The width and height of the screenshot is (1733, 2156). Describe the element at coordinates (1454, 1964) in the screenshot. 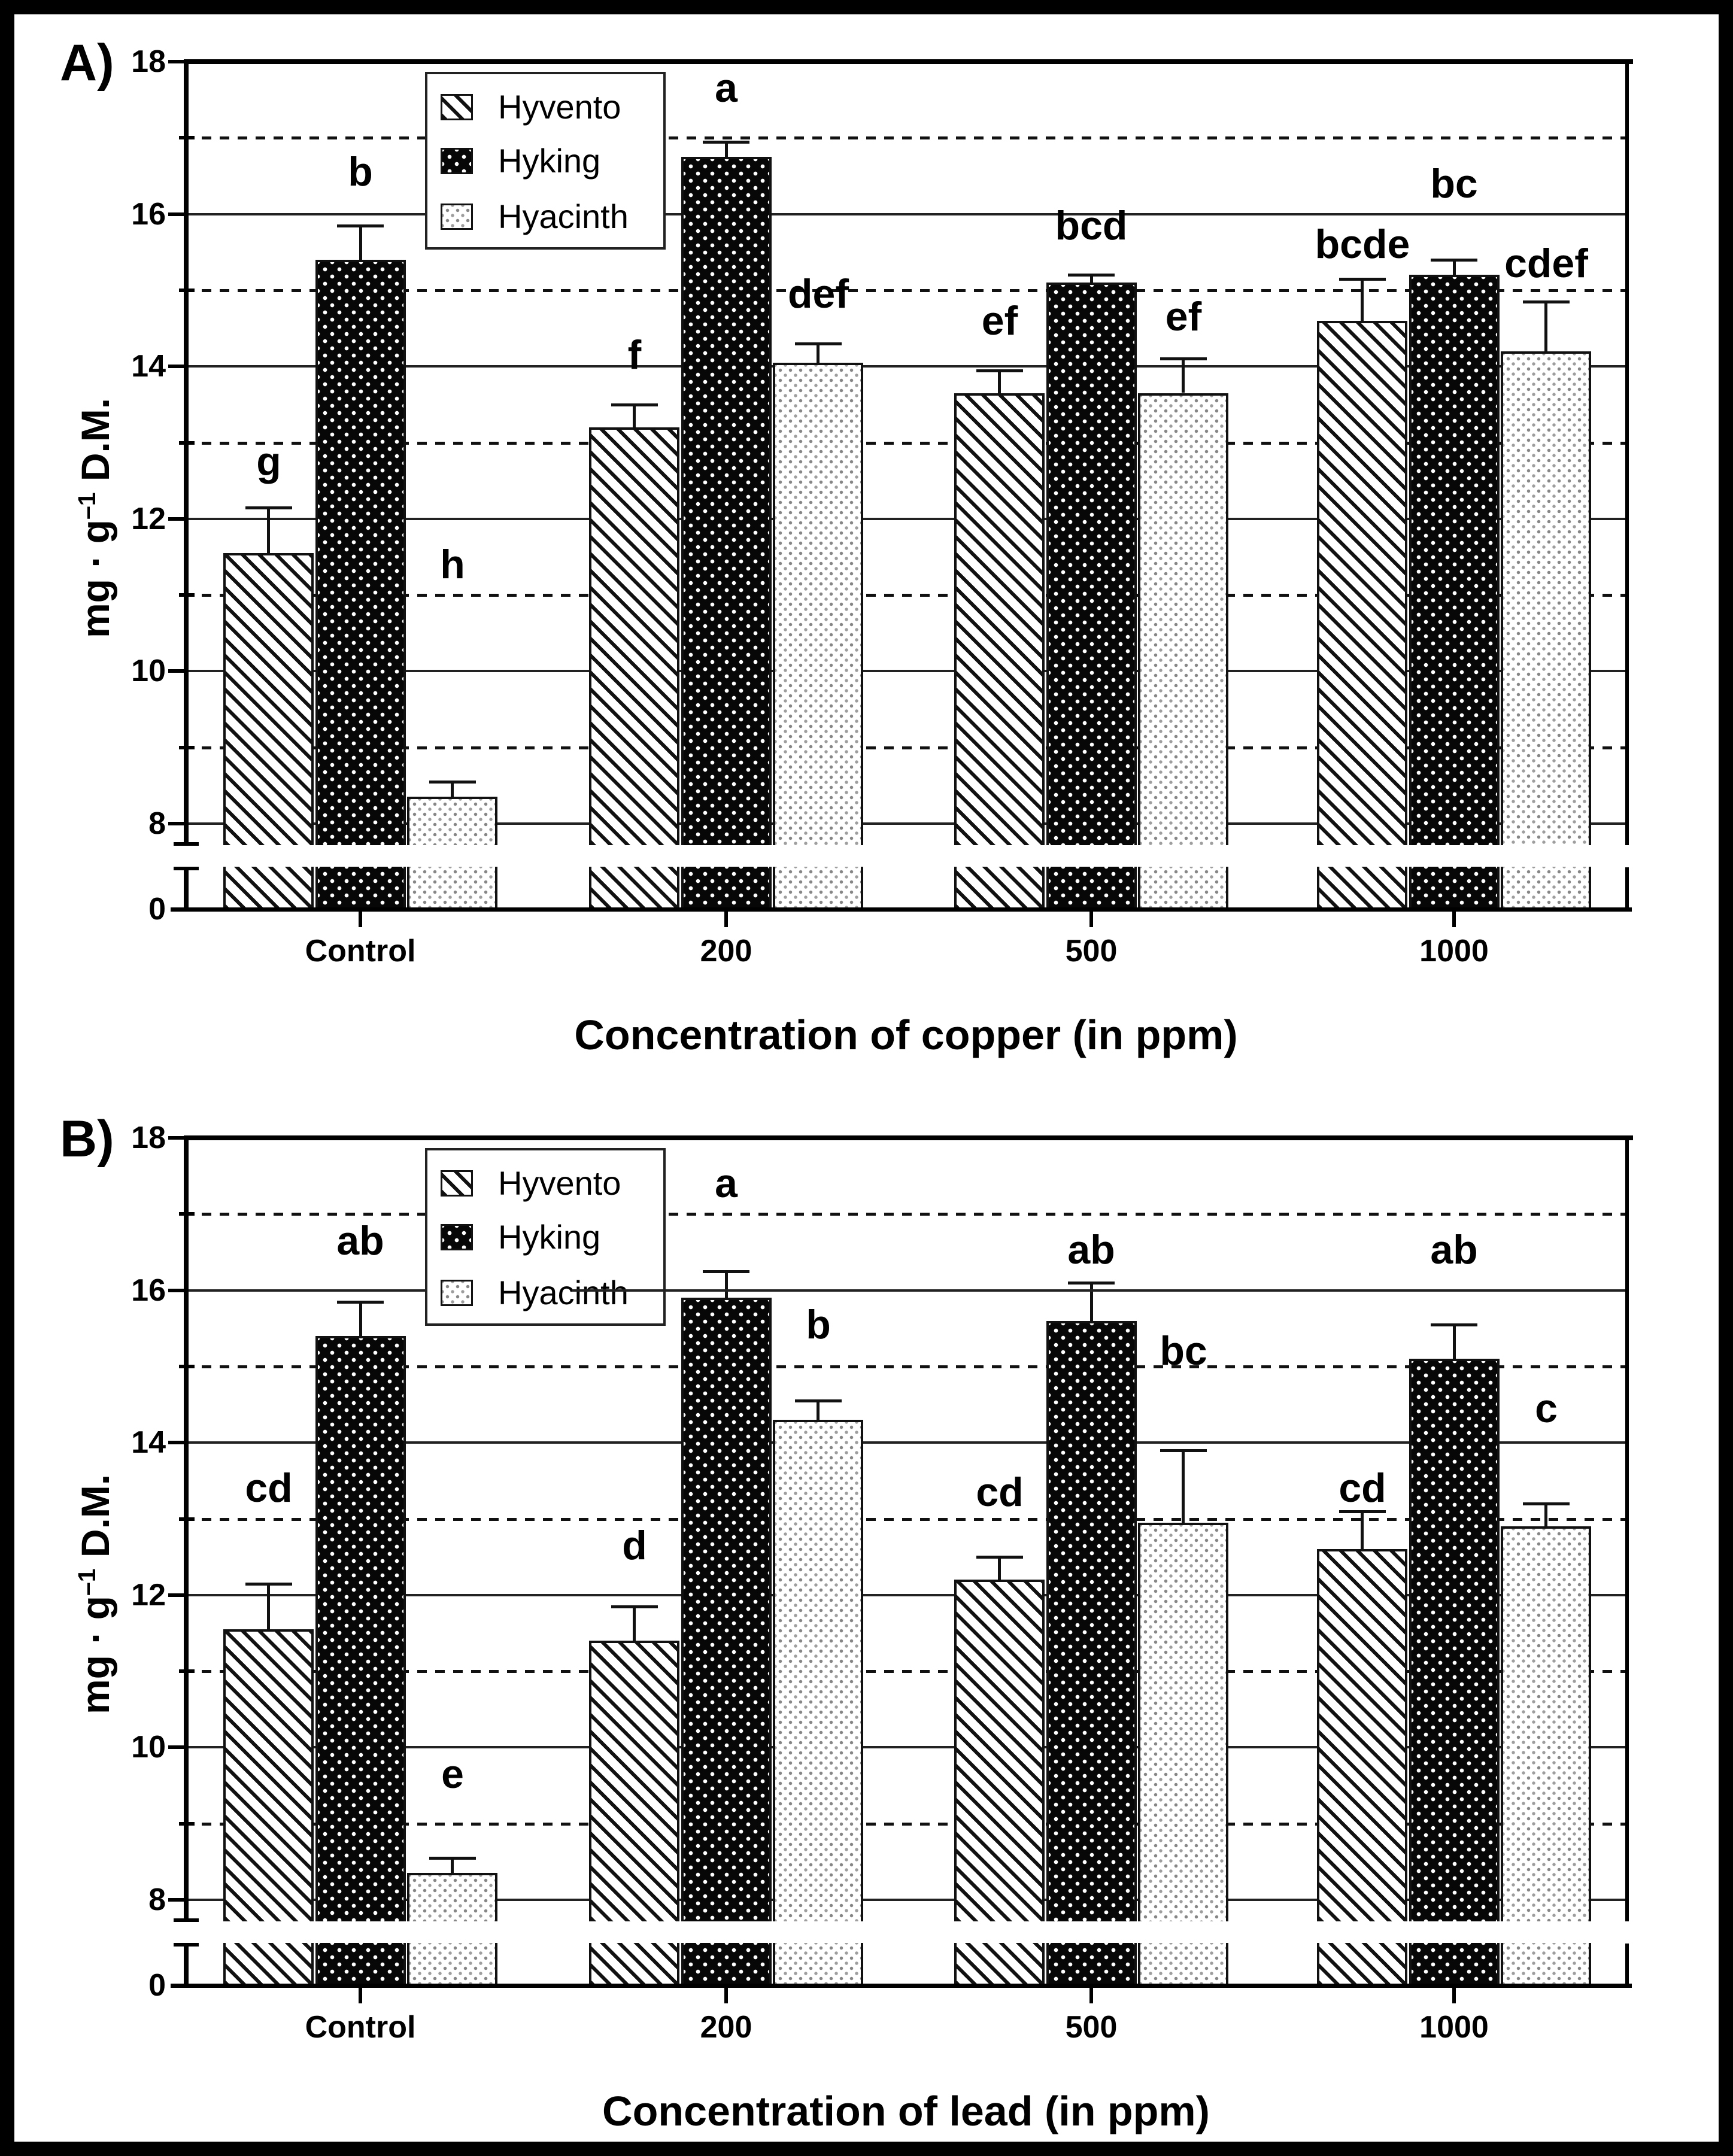

I see `bar-stub-b-1000-hyking` at that location.